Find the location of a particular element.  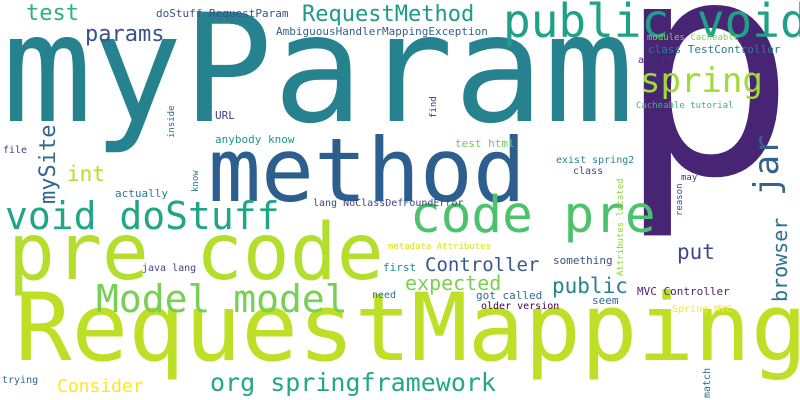

word-dostuff-requestparam: doStuff RequestParam is located at coordinates (222, 13).